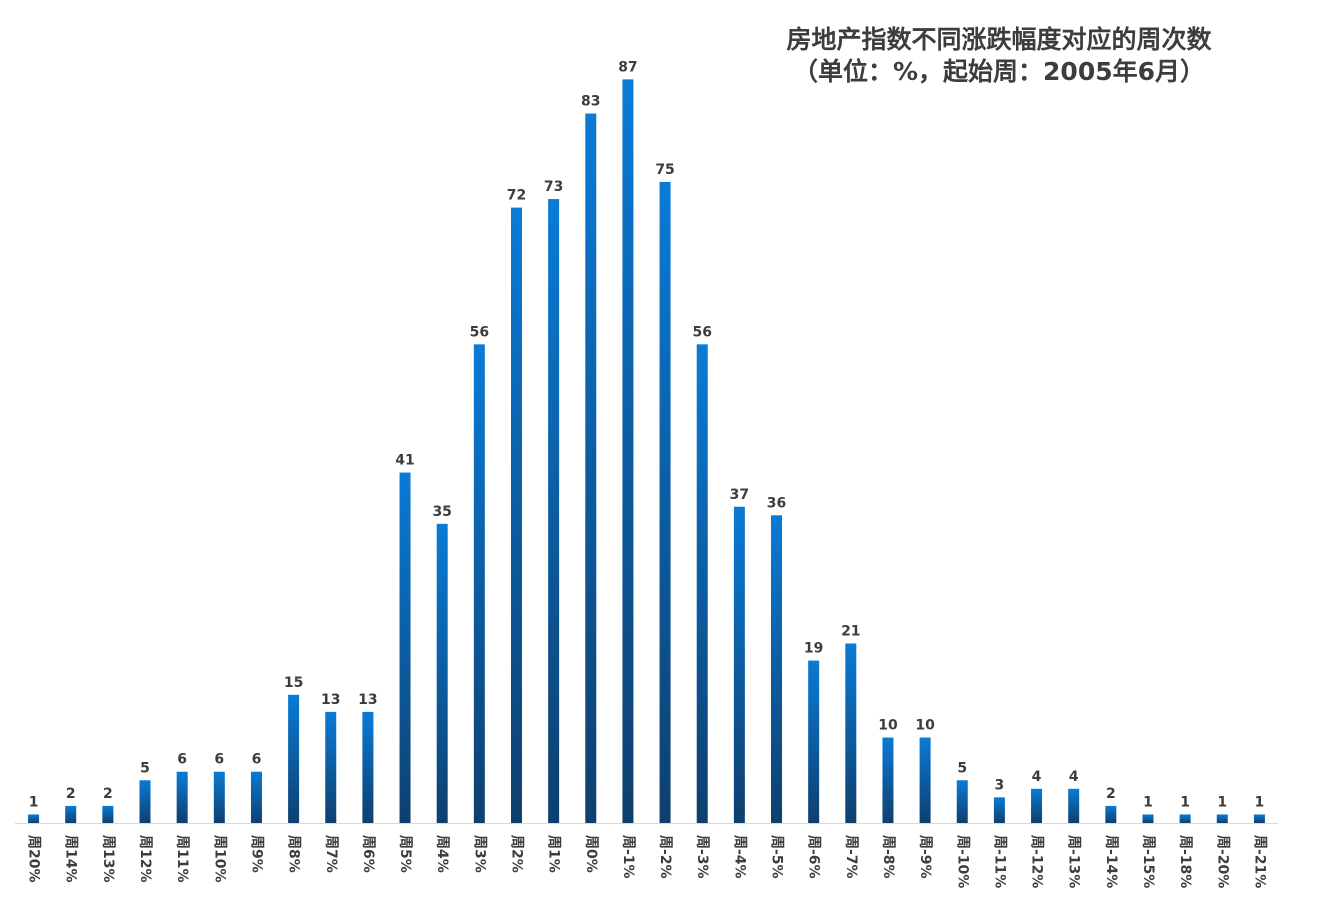 Image resolution: width=1327 pixels, height=903 pixels. What do you see at coordinates (294, 854) in the screenshot?
I see `x-tick-label: 周8%` at bounding box center [294, 854].